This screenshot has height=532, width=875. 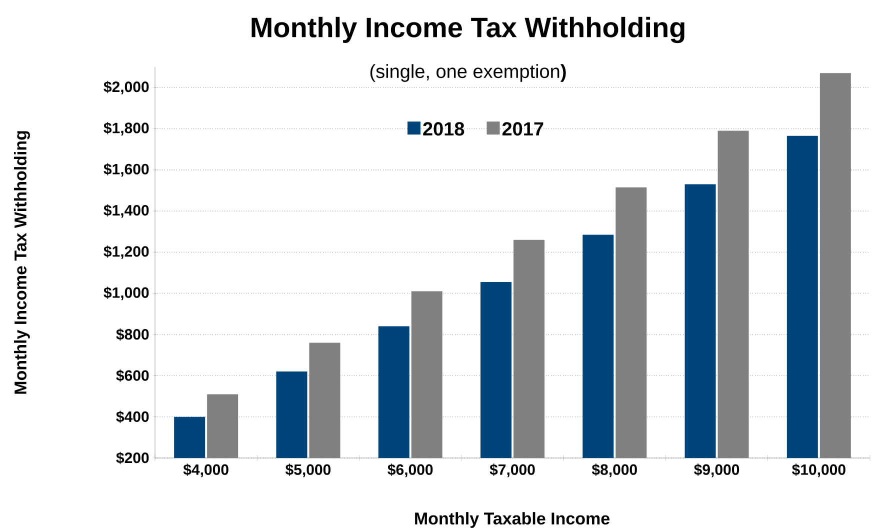 What do you see at coordinates (205, 471) in the screenshot?
I see `x-tick-label: $4,000` at bounding box center [205, 471].